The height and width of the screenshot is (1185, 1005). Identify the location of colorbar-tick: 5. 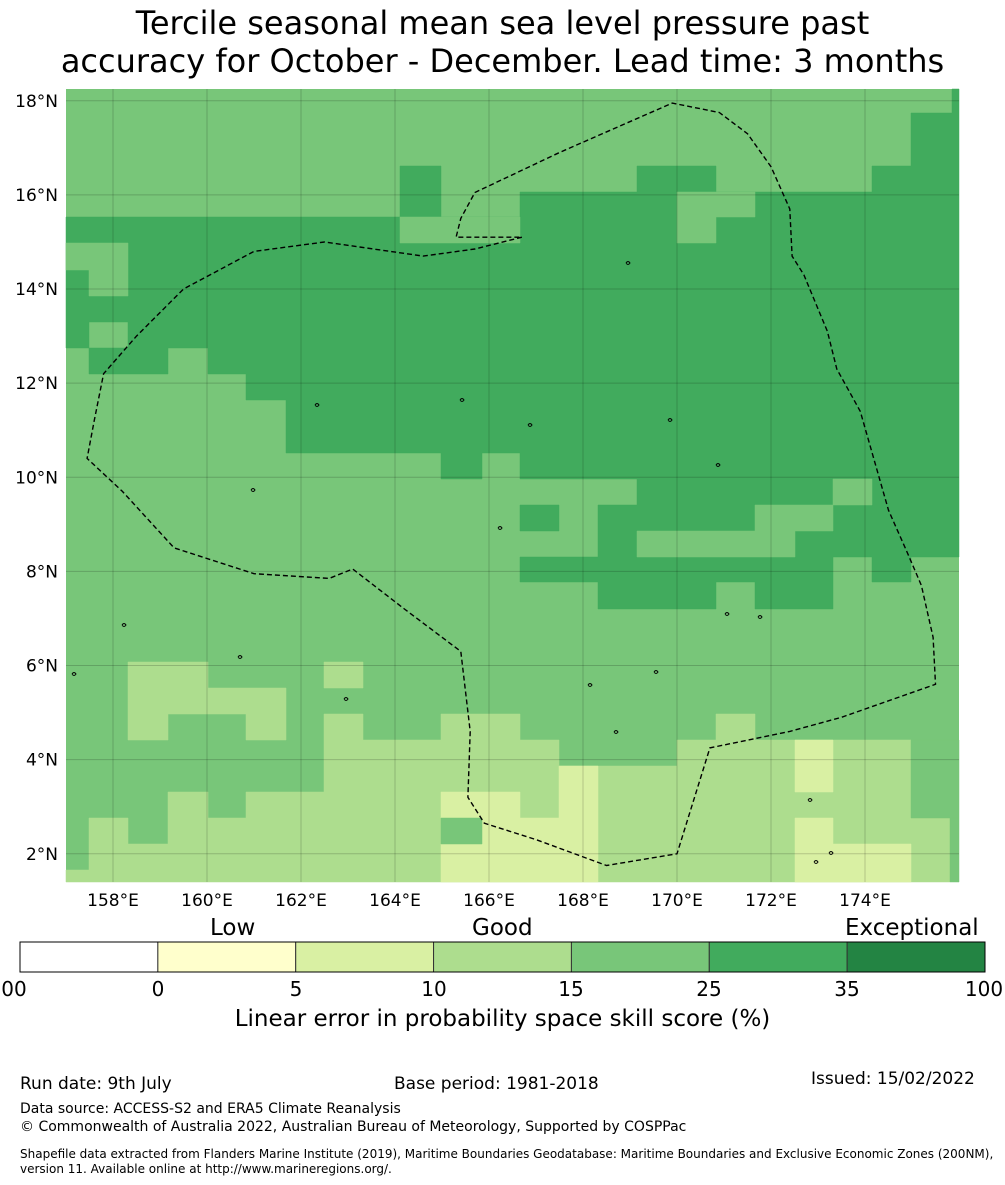
(296, 989).